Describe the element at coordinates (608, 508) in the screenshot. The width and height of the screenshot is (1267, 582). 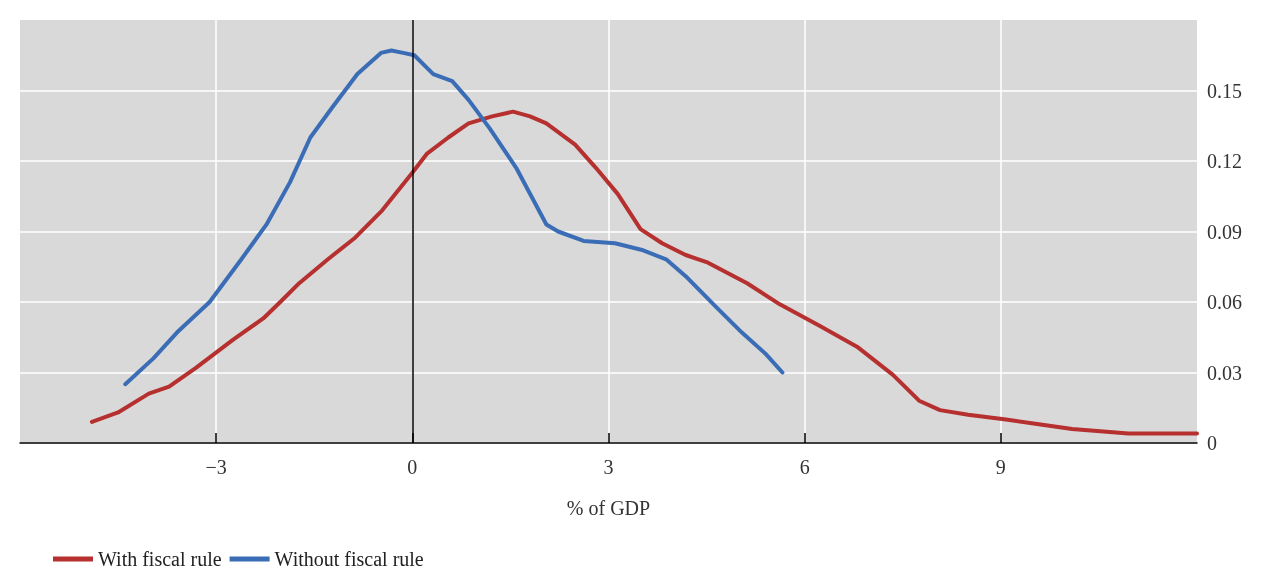
I see `x-axis-title: % of GDP` at that location.